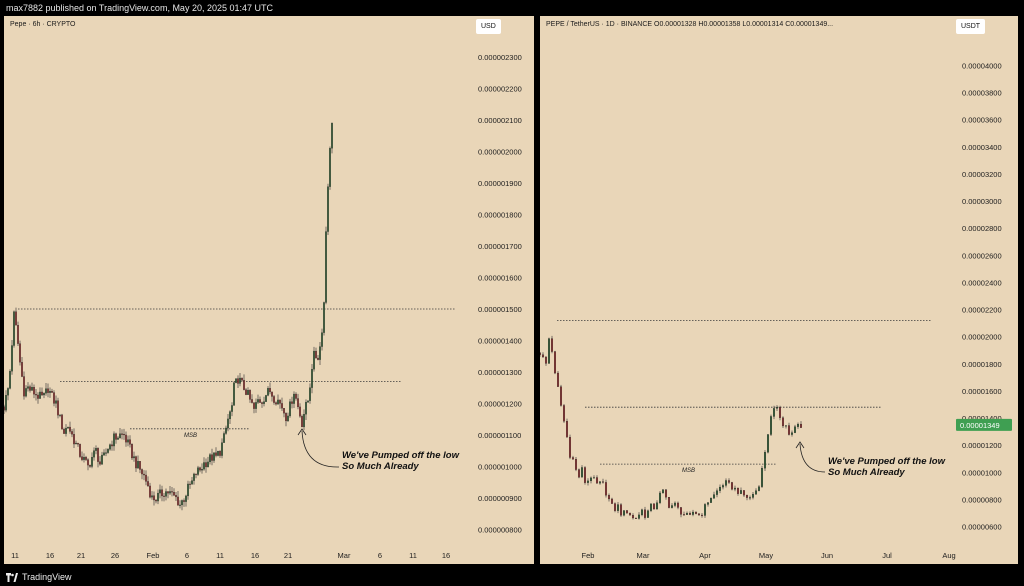 The image size is (1024, 586). Describe the element at coordinates (500, 467) in the screenshot. I see `y-tick-label: 0.000001000` at that location.